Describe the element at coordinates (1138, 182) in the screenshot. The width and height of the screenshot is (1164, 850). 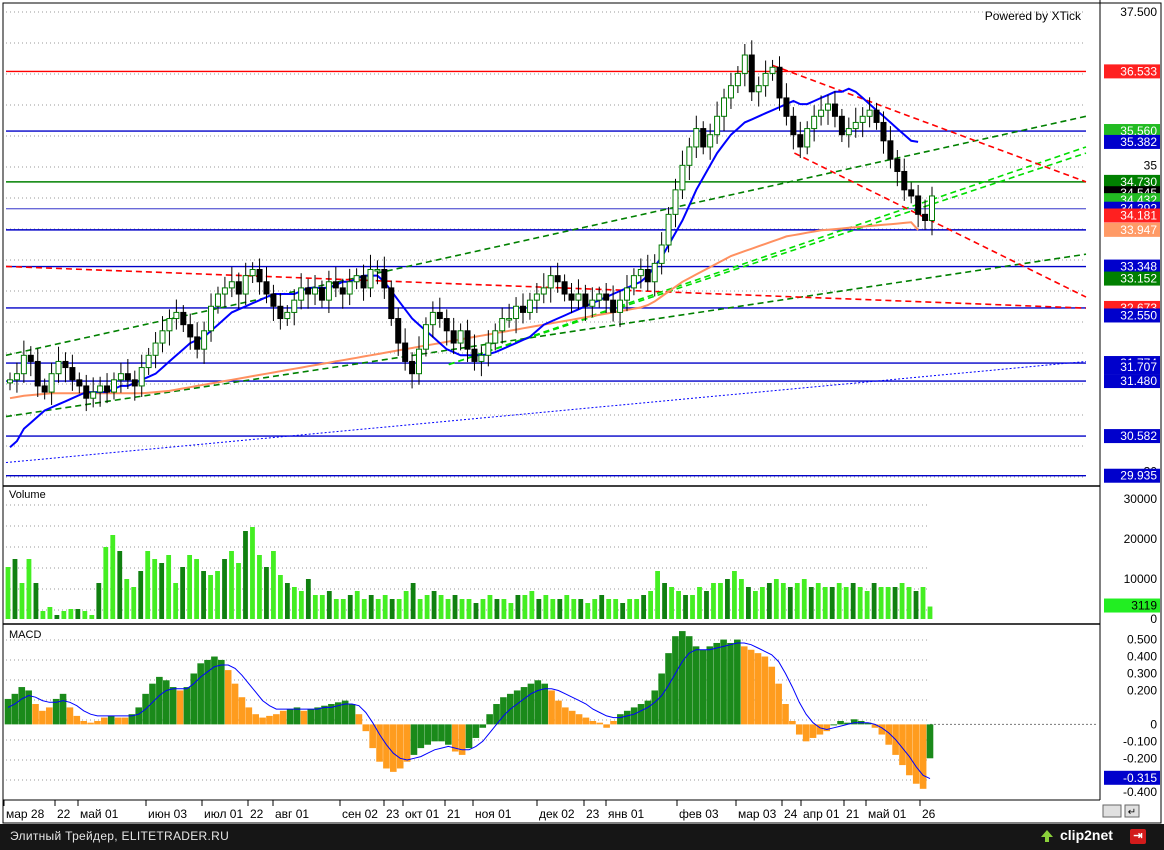
I see `price-tag-label: 34.730` at that location.